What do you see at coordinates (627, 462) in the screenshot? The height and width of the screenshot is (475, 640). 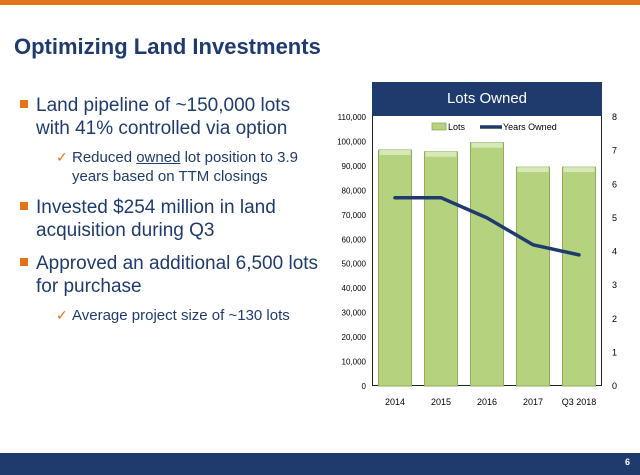 I see `page-number: 6` at bounding box center [627, 462].